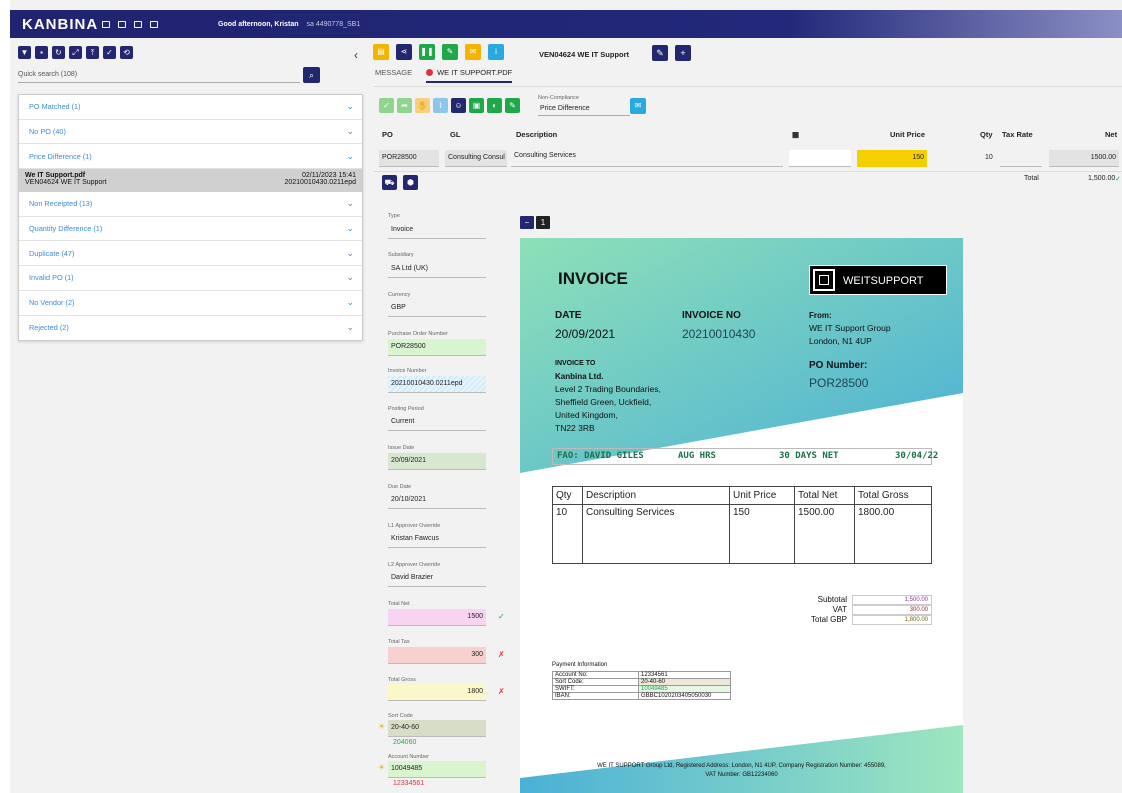  Describe the element at coordinates (190, 107) in the screenshot. I see `group-po-matched: PO Matched (1) ⌄` at that location.